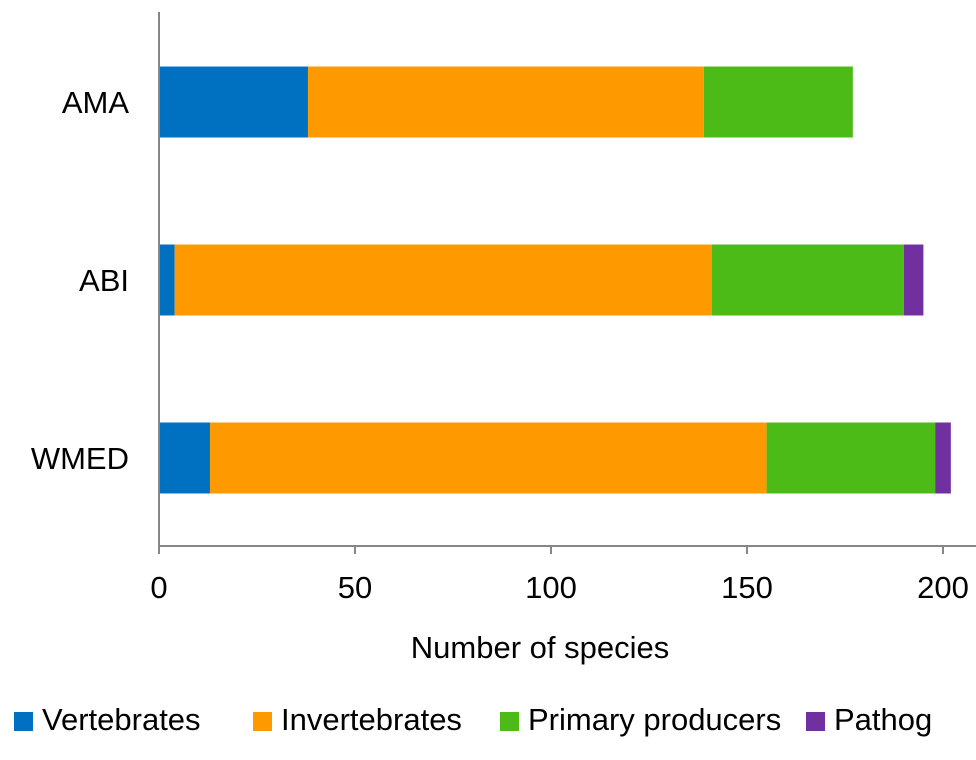 Image resolution: width=976 pixels, height=760 pixels. What do you see at coordinates (104, 280) in the screenshot?
I see `category-label-abi: ABI` at bounding box center [104, 280].